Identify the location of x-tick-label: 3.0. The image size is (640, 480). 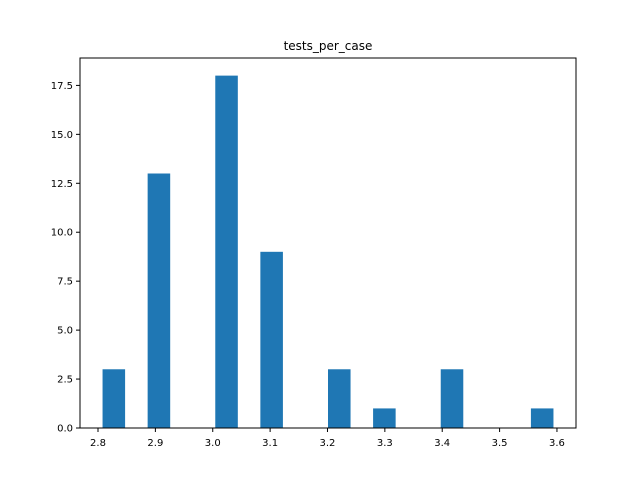
(213, 443).